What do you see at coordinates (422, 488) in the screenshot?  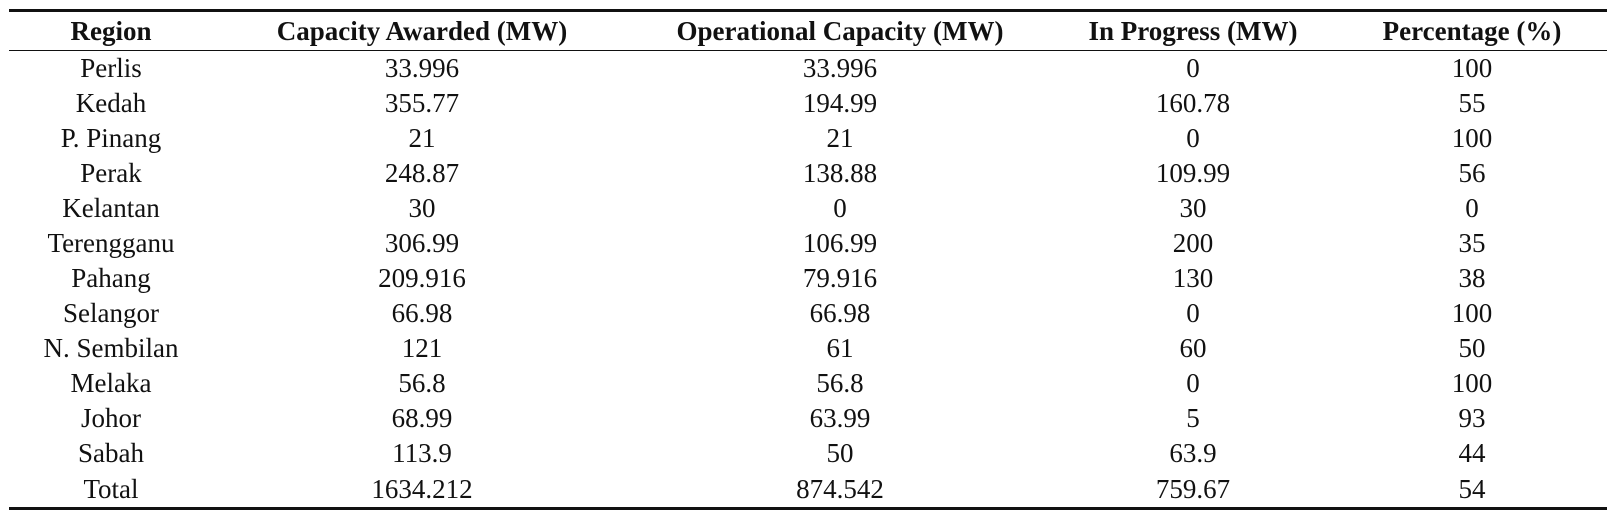 I see `cell-capacity-awarded: 1634.212` at bounding box center [422, 488].